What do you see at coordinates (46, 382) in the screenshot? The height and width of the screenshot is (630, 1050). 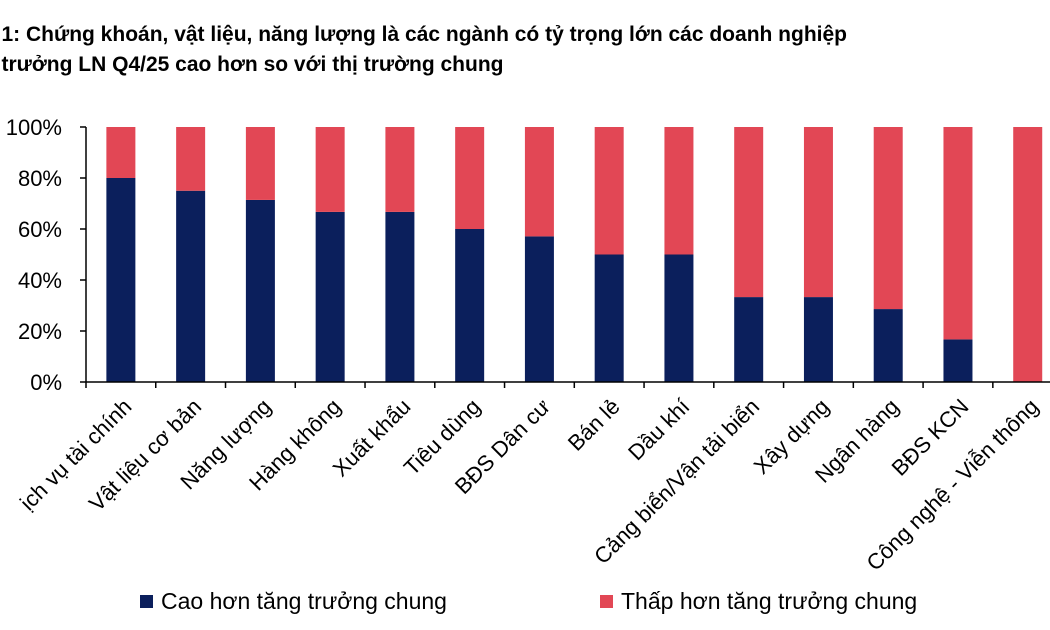 I see `y-tick-label: 0%` at bounding box center [46, 382].